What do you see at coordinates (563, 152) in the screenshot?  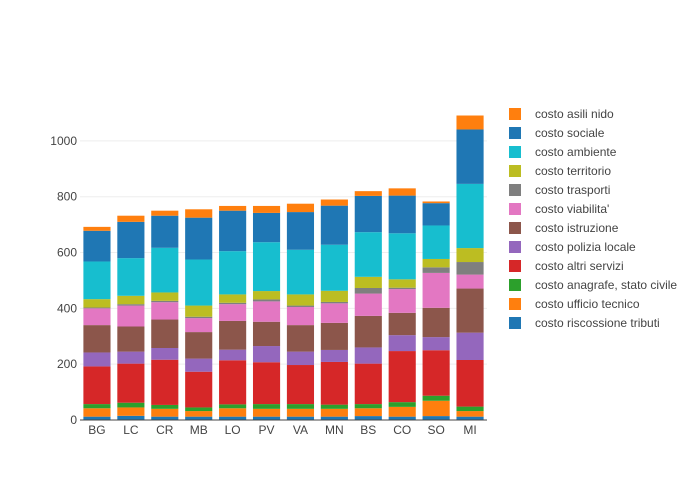 I see `legend-item: costo ambiente` at bounding box center [563, 152].